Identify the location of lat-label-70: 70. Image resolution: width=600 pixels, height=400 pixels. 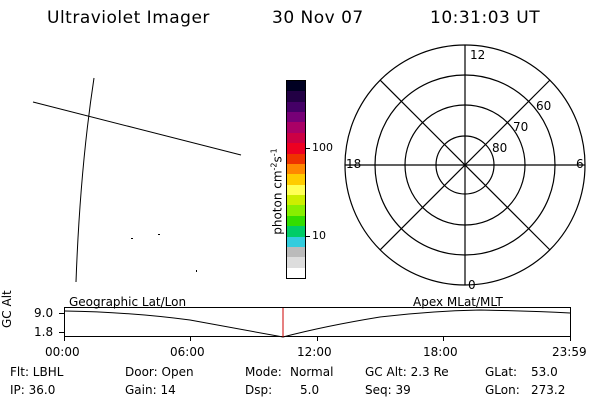
(521, 127).